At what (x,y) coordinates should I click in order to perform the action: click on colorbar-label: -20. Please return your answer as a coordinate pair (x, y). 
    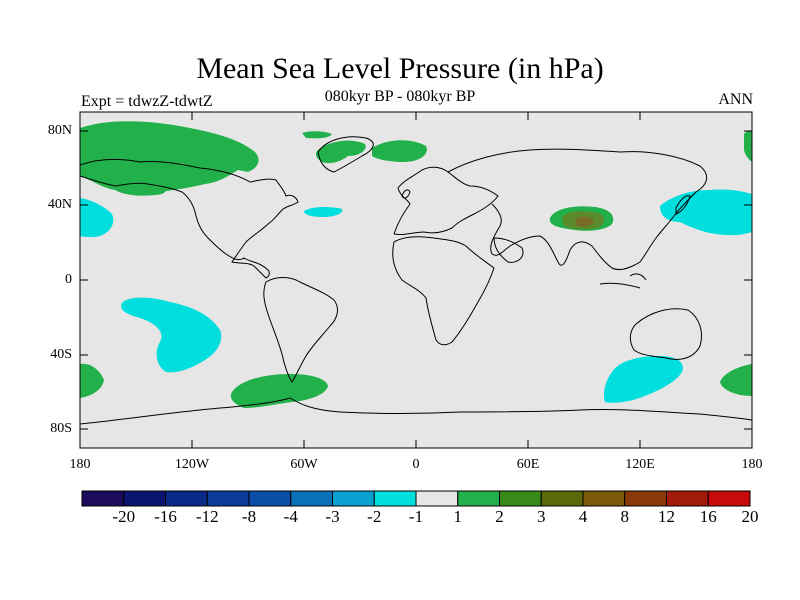
    Looking at the image, I should click on (124, 516).